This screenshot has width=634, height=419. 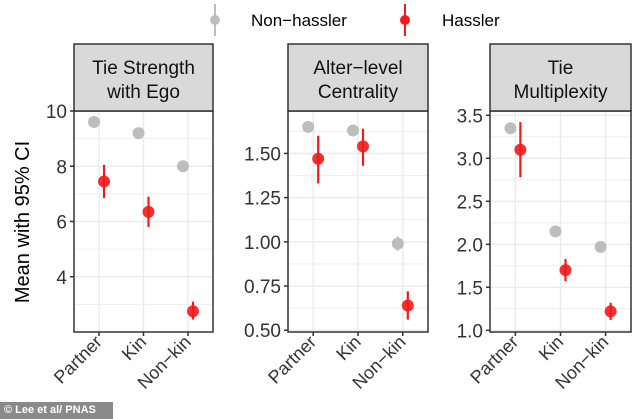 What do you see at coordinates (262, 287) in the screenshot?
I see `y-tick-label: 0.75` at bounding box center [262, 287].